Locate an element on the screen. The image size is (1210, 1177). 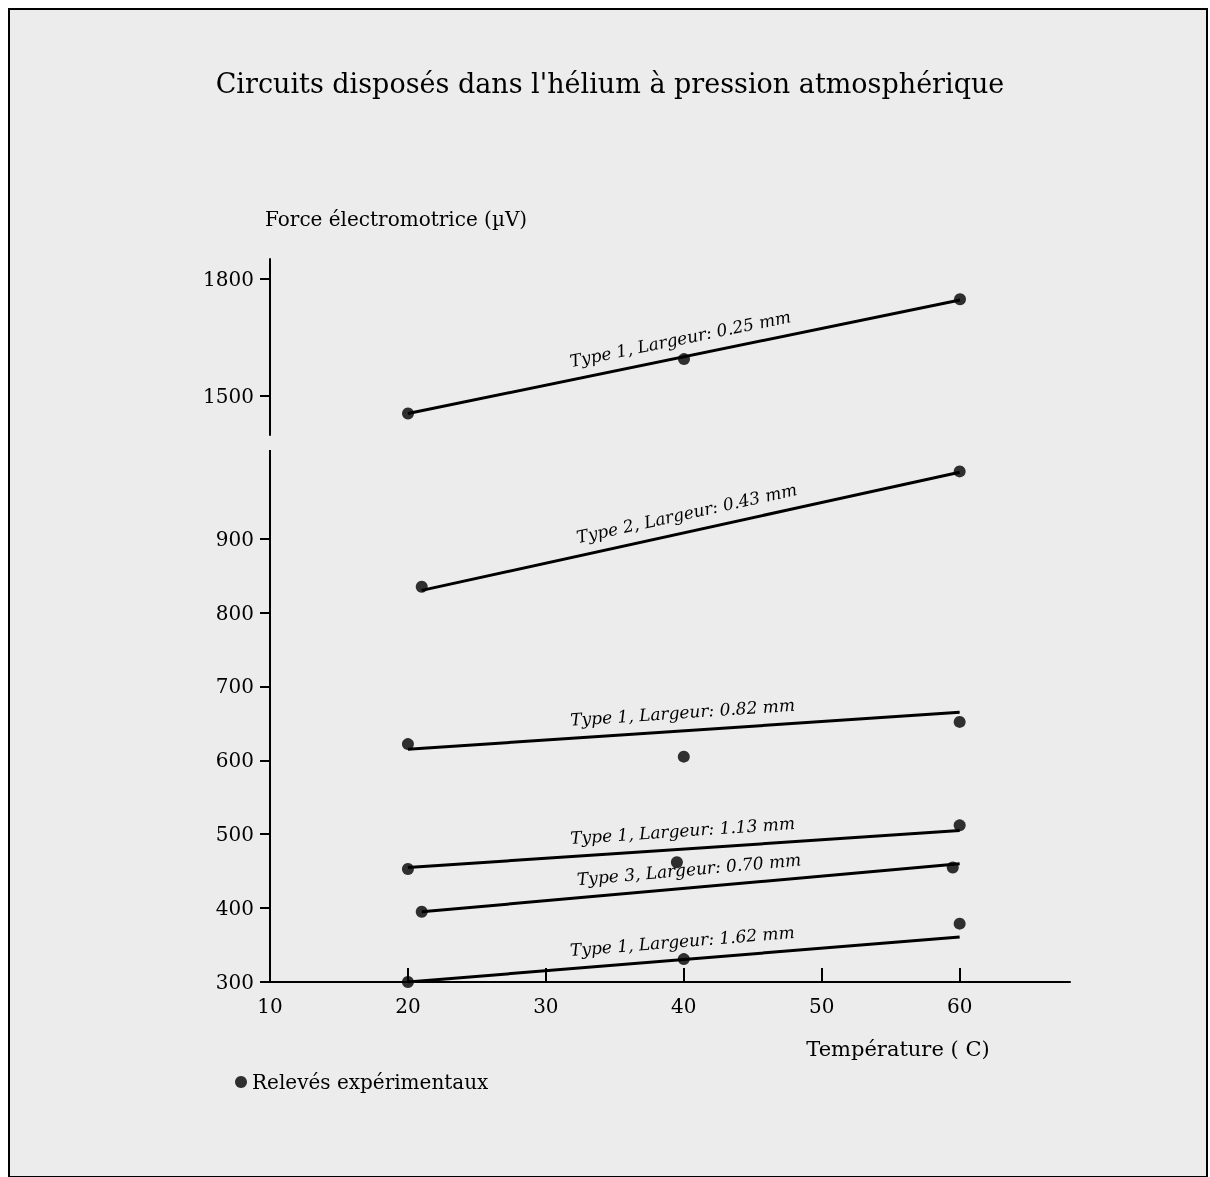
x-tick-label: 50 is located at coordinates (822, 1006).